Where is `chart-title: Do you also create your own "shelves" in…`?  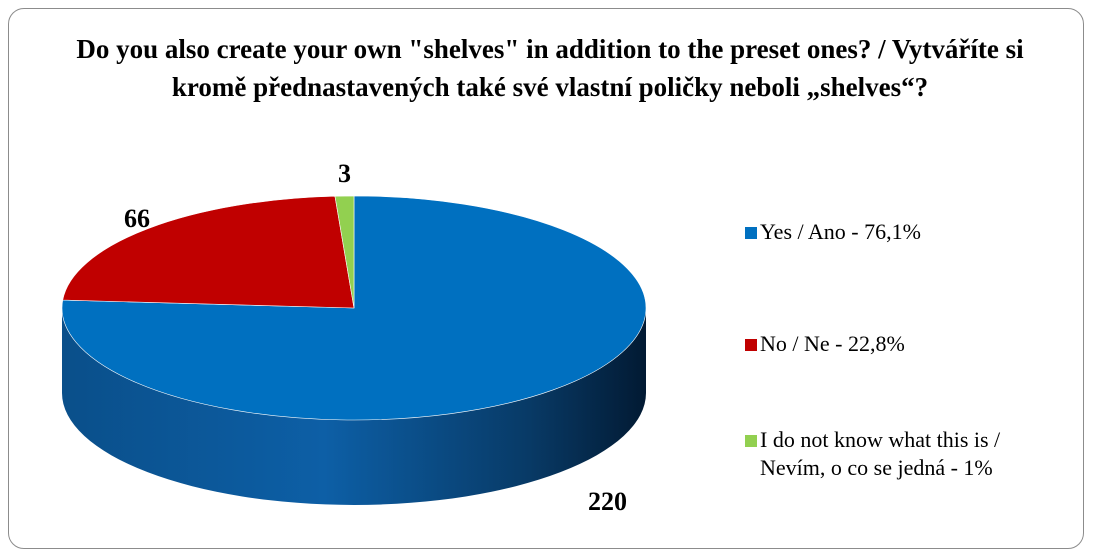 chart-title: Do you also create your own "shelves" in… is located at coordinates (550, 68).